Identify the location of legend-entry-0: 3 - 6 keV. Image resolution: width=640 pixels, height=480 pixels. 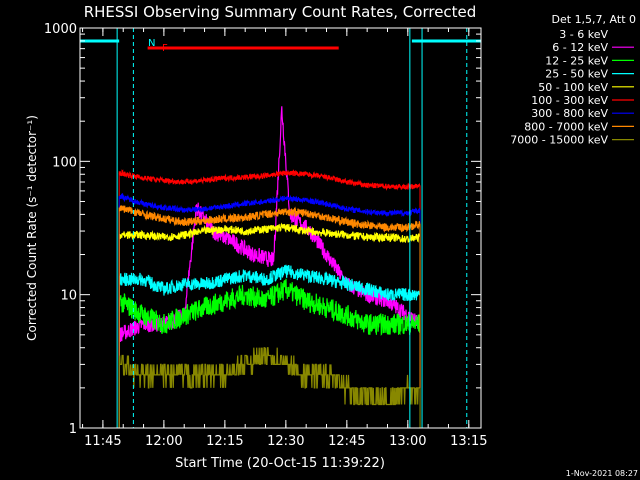
(583, 34).